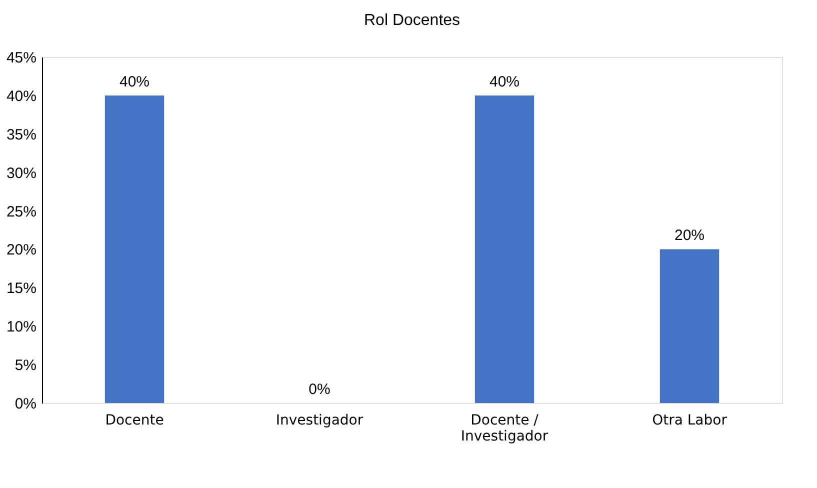 This screenshot has height=488, width=817. I want to click on y-tick-label: 20%, so click(21, 250).